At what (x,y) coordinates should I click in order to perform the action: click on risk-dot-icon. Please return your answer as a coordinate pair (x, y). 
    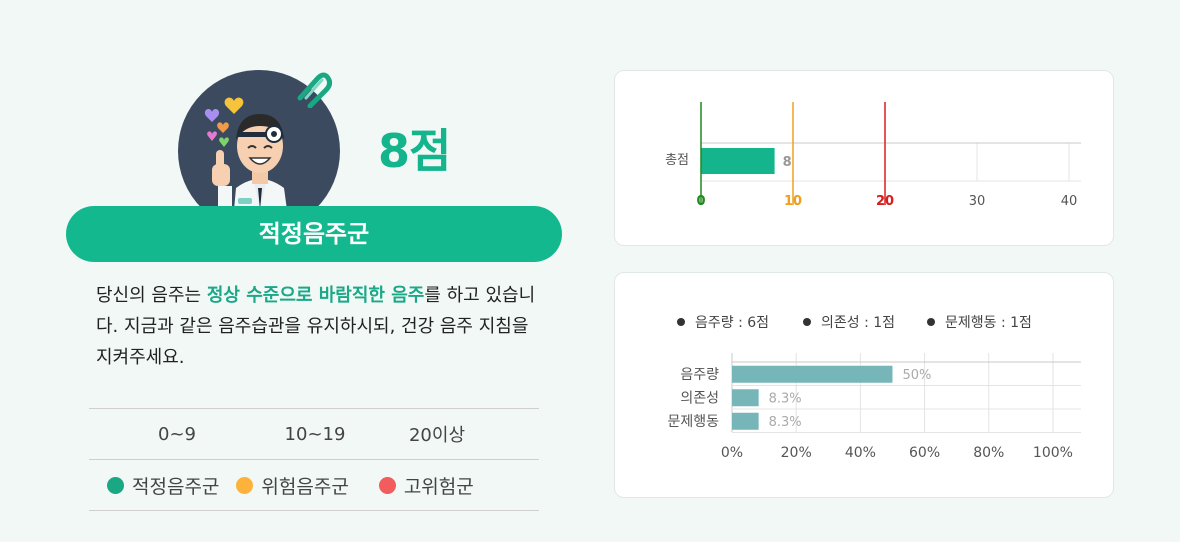
    Looking at the image, I should click on (245, 485).